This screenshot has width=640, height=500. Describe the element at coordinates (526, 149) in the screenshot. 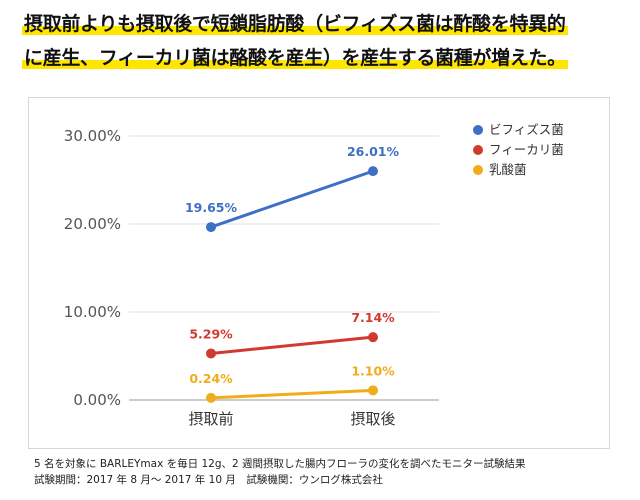

I see `legend-label-1: フィーカリ菌` at that location.